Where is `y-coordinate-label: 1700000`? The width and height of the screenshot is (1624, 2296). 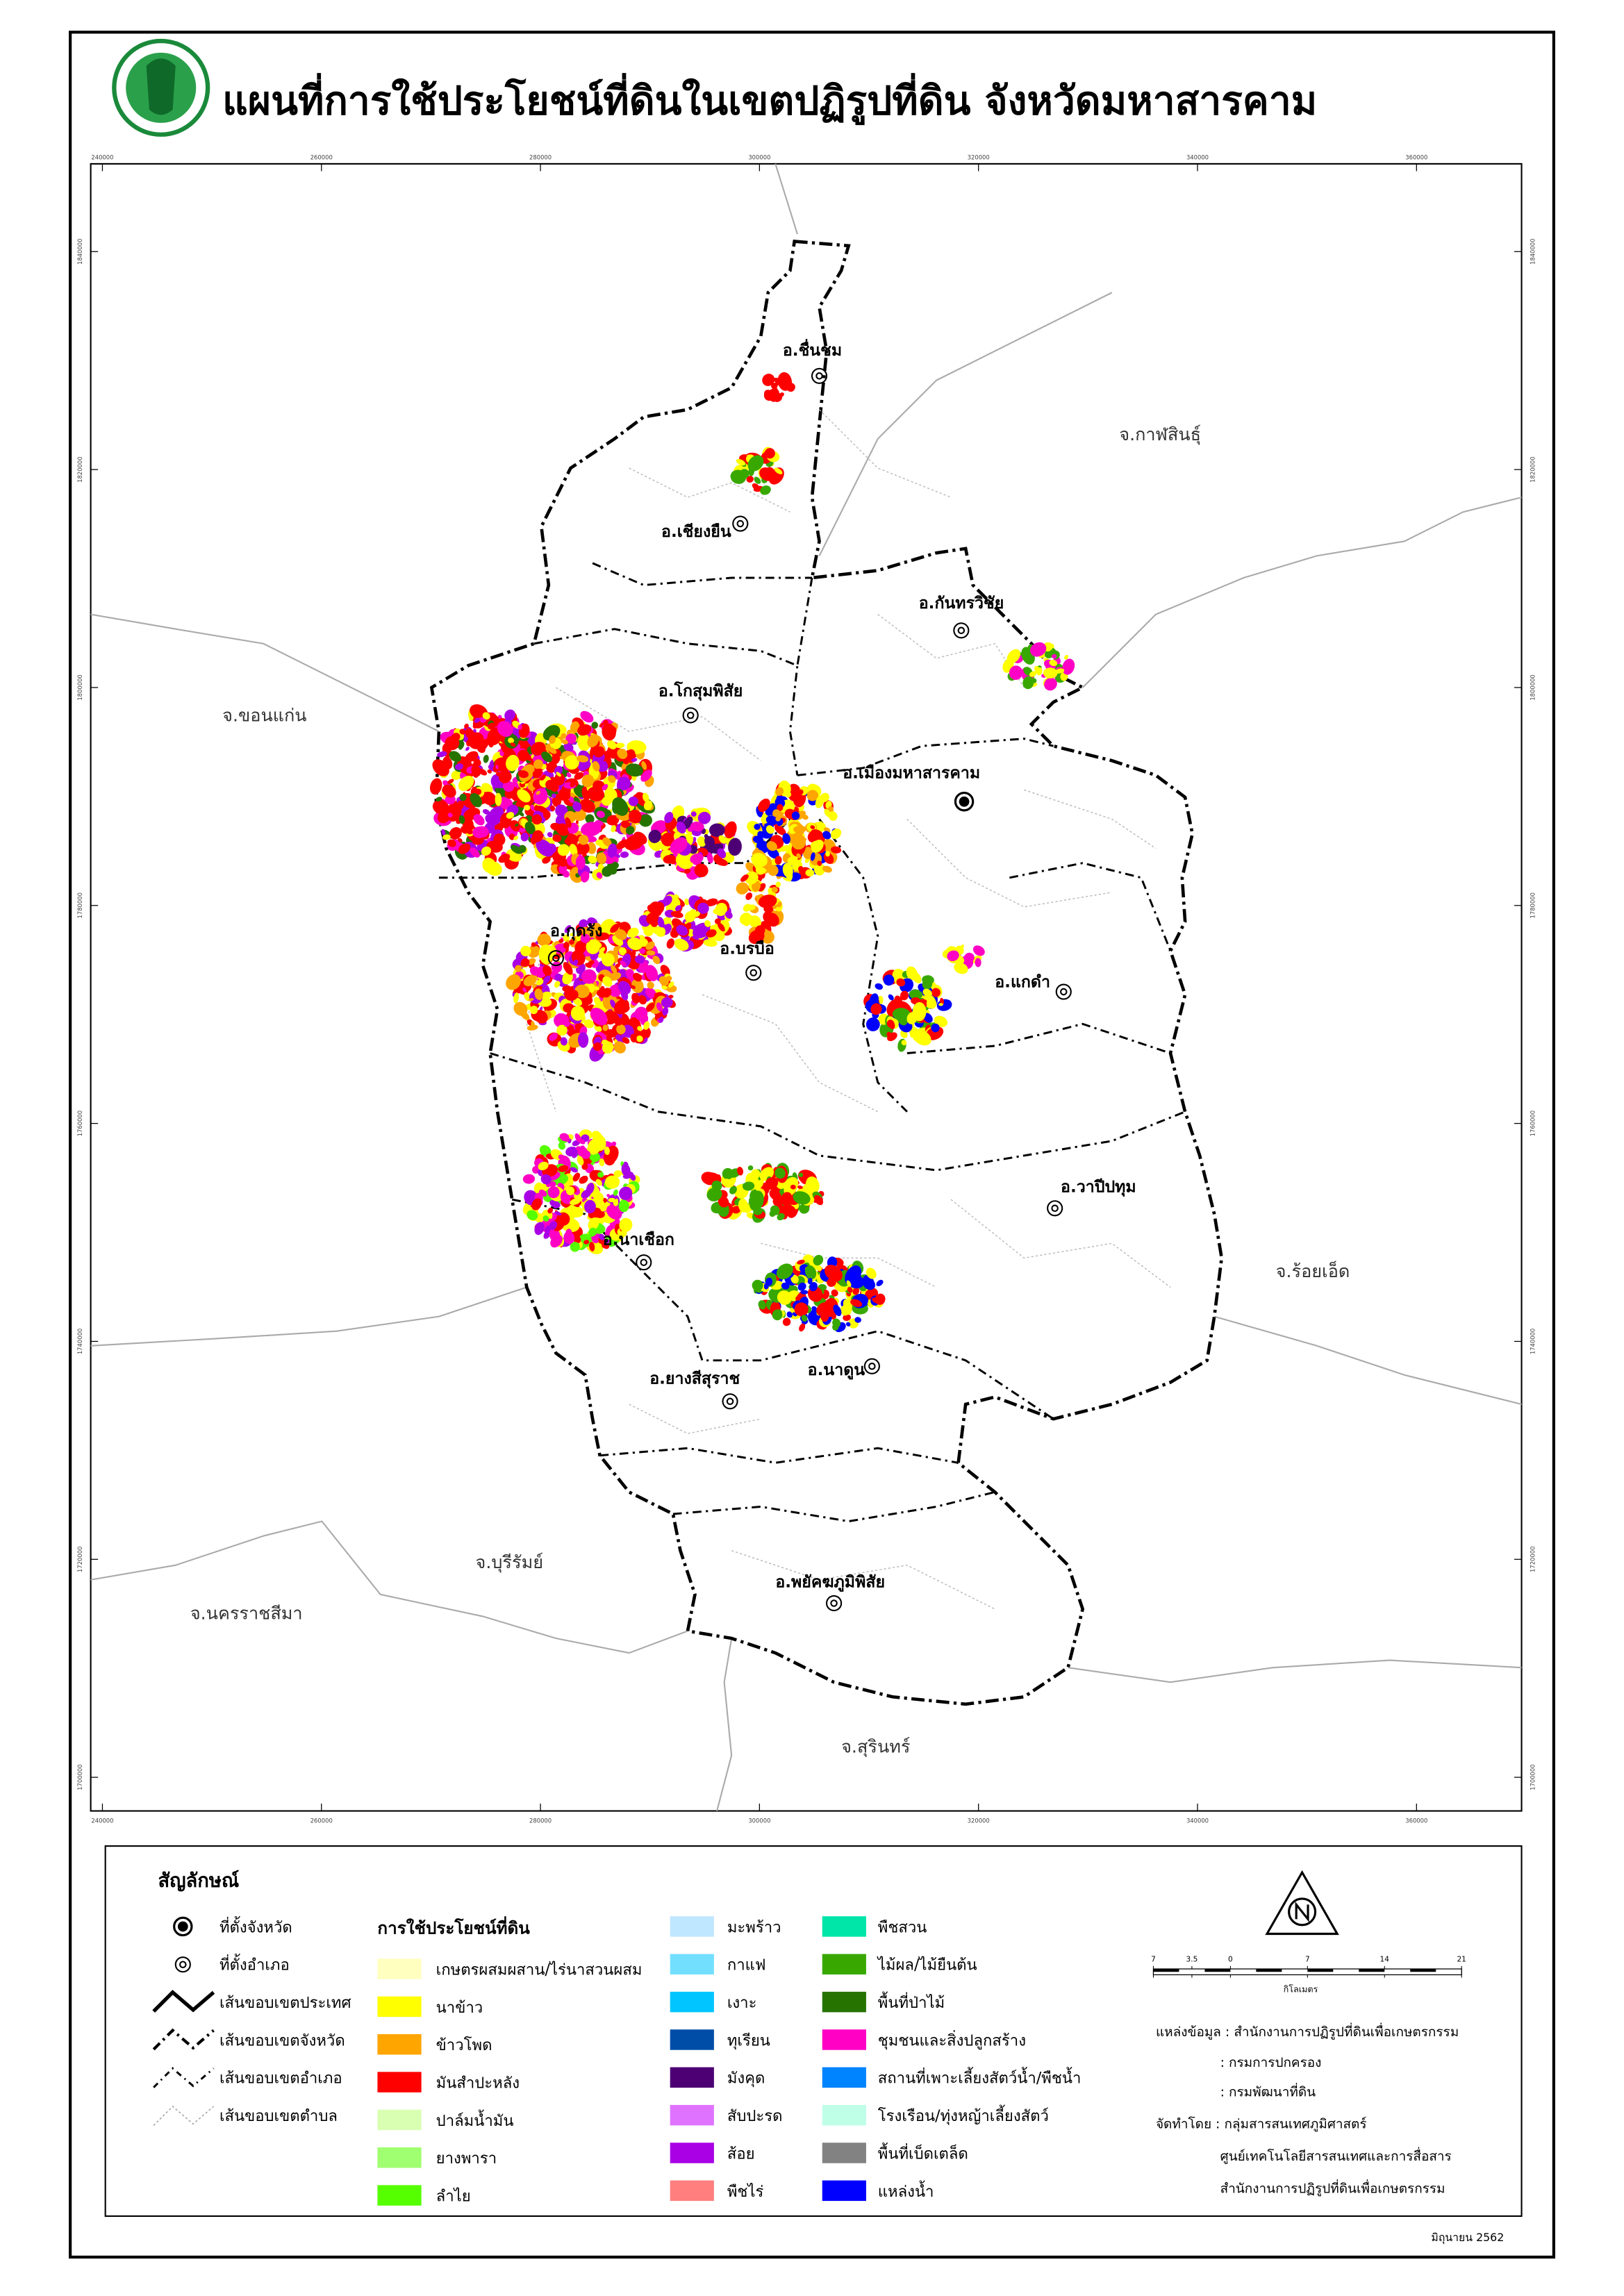 y-coordinate-label: 1700000 is located at coordinates (79, 1777).